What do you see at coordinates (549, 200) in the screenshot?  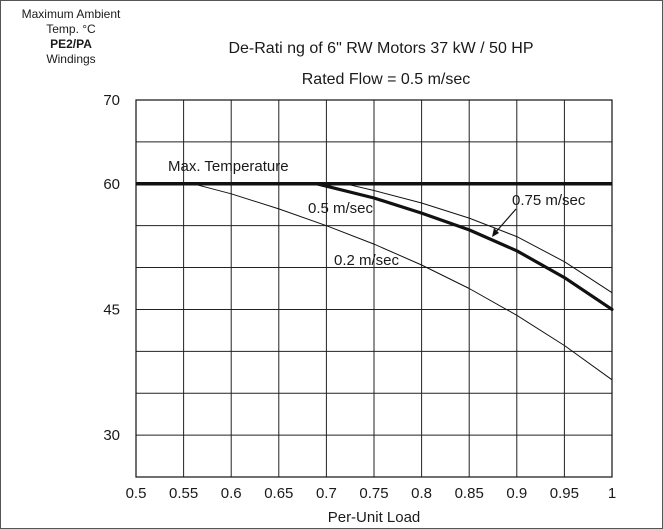 I see `series-label-2: 0.75 m/sec` at bounding box center [549, 200].